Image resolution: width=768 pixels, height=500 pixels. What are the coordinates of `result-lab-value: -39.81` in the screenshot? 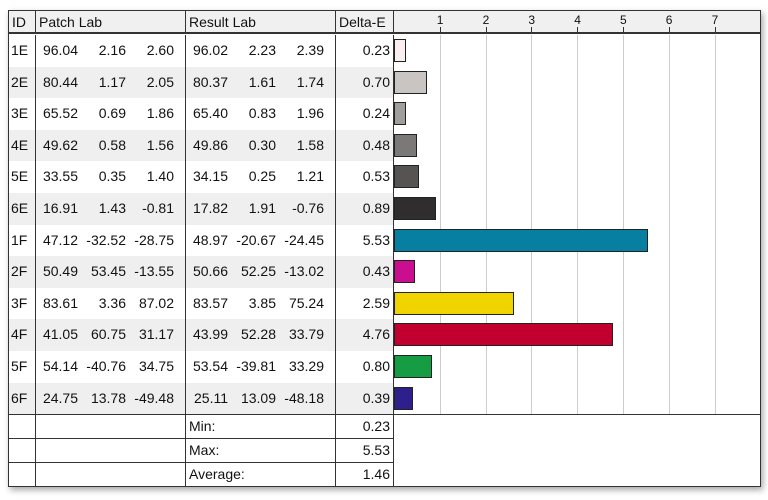 It's located at (256, 366).